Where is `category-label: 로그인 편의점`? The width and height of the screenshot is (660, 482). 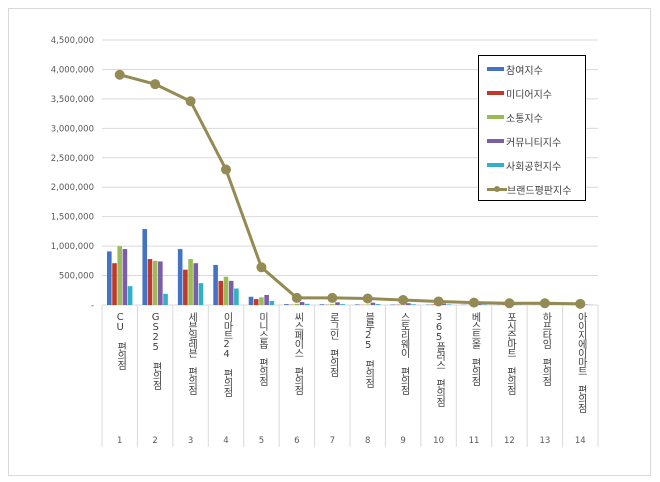
category-label: 로그인 편의점 is located at coordinates (333, 344).